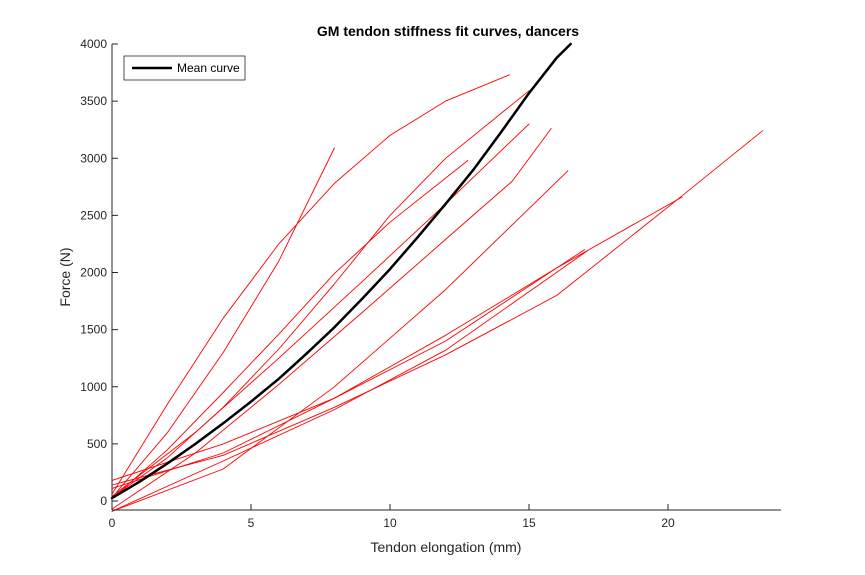 The image size is (865, 575). I want to click on y-tick-label: 3500, so click(93, 101).